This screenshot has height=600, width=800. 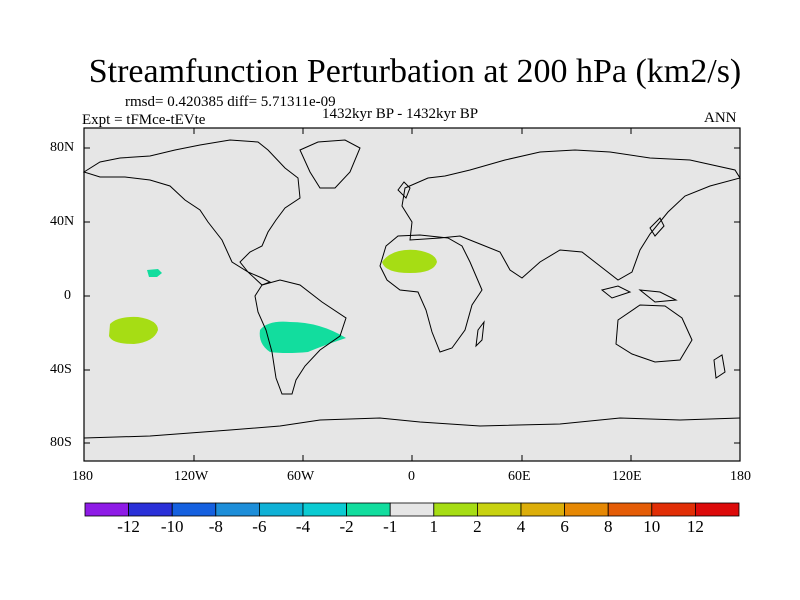 I want to click on colorbar-label: 2, so click(x=477, y=526).